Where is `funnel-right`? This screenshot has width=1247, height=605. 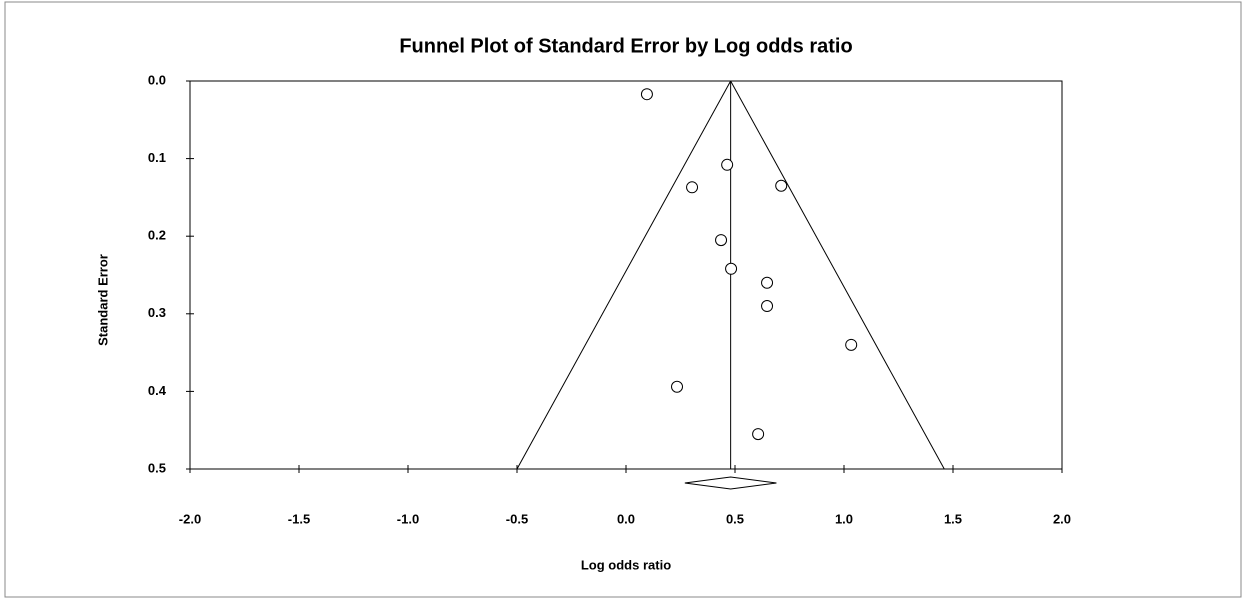 funnel-right is located at coordinates (837, 275).